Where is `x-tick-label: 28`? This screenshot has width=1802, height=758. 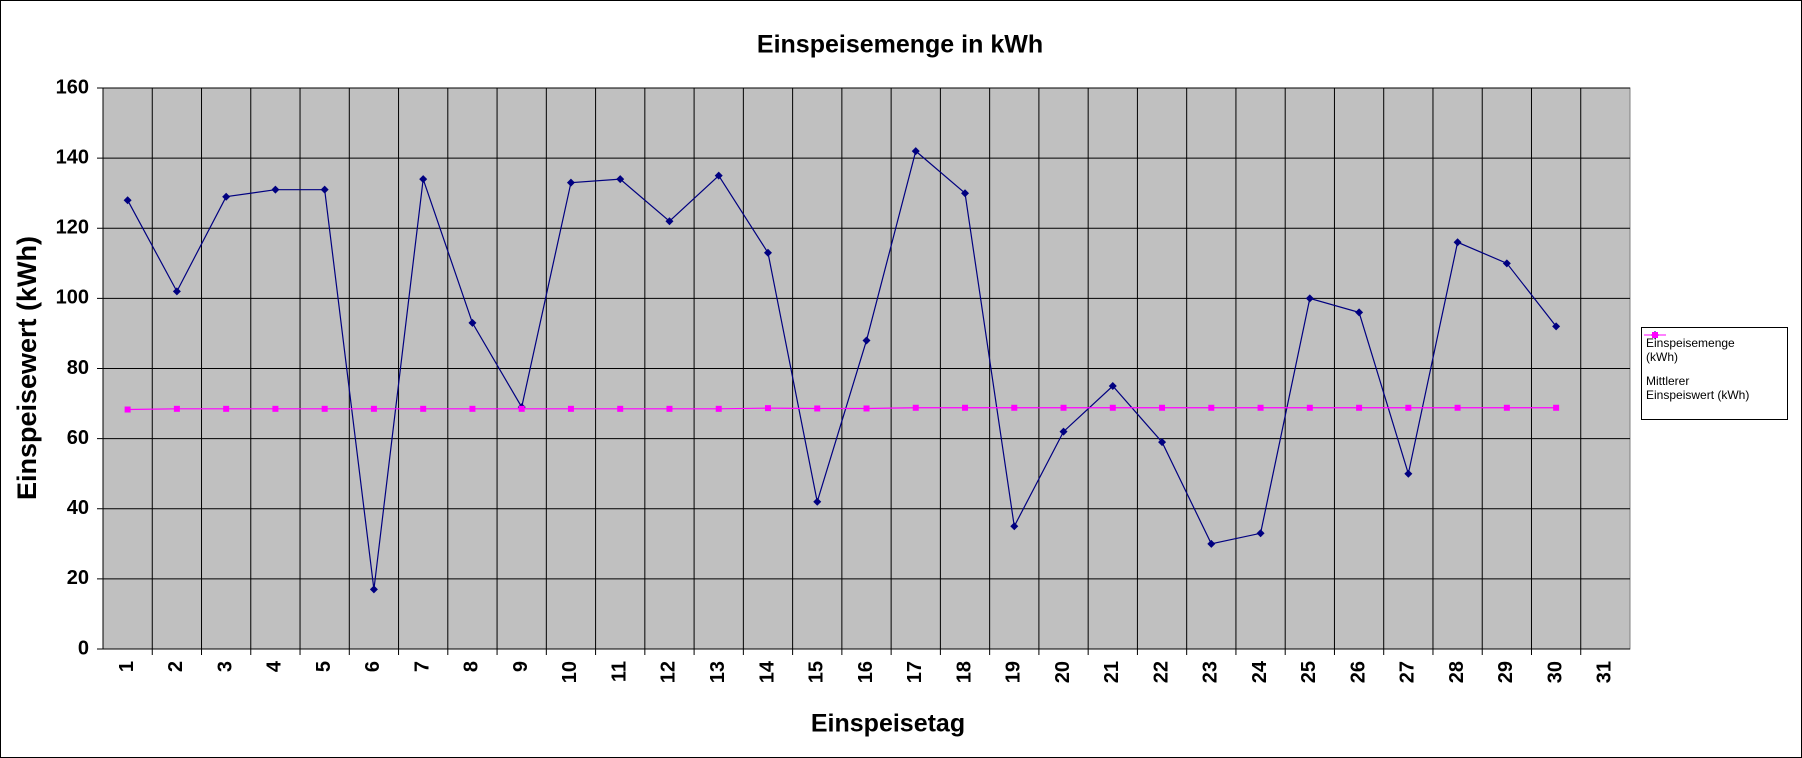 x-tick-label: 28 is located at coordinates (1457, 672).